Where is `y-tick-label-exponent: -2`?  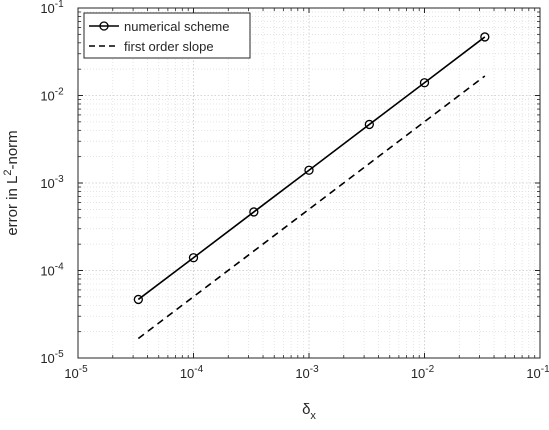
y-tick-label-exponent: -2 is located at coordinates (59, 92).